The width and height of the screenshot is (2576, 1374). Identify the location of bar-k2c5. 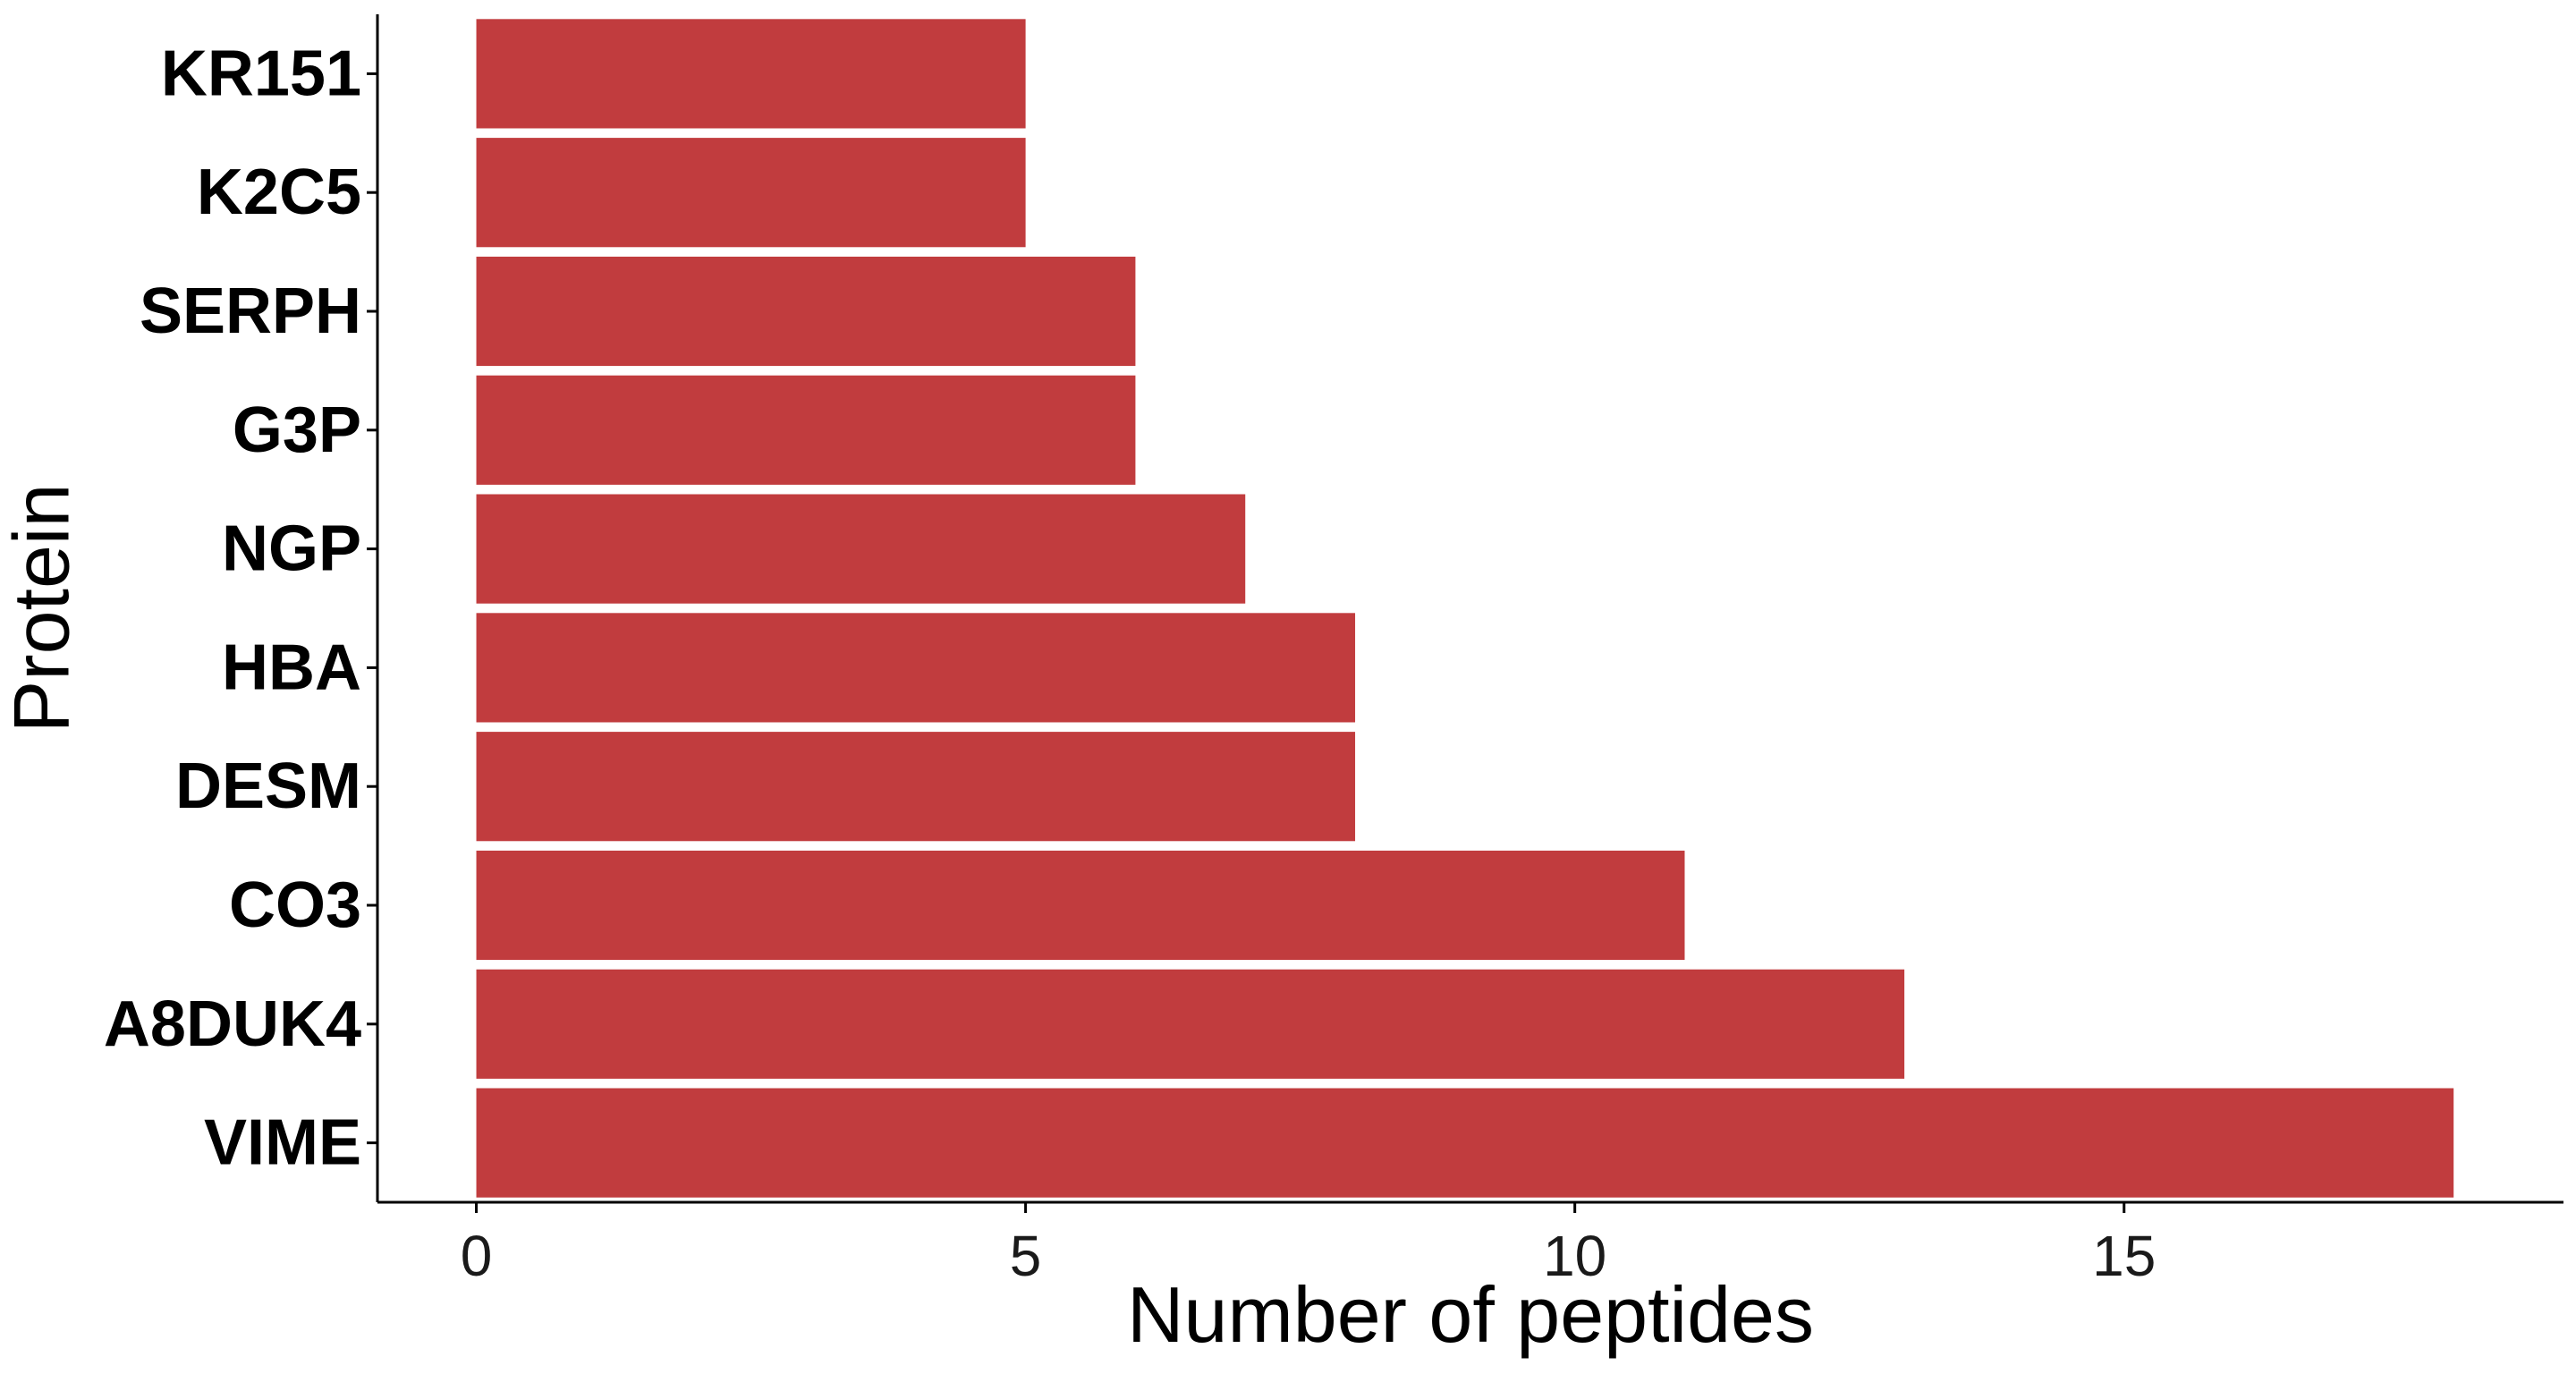
(751, 193).